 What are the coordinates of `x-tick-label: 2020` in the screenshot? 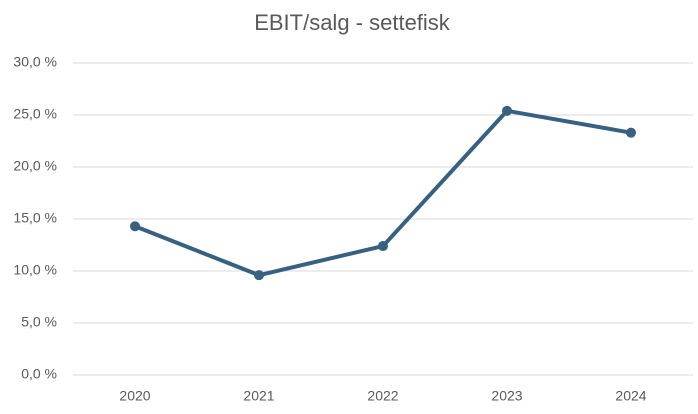 It's located at (134, 396).